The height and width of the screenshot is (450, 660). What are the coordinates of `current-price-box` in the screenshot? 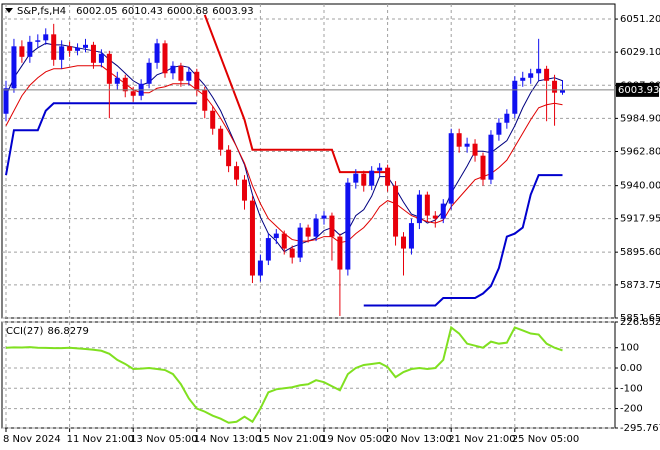 It's located at (637, 89).